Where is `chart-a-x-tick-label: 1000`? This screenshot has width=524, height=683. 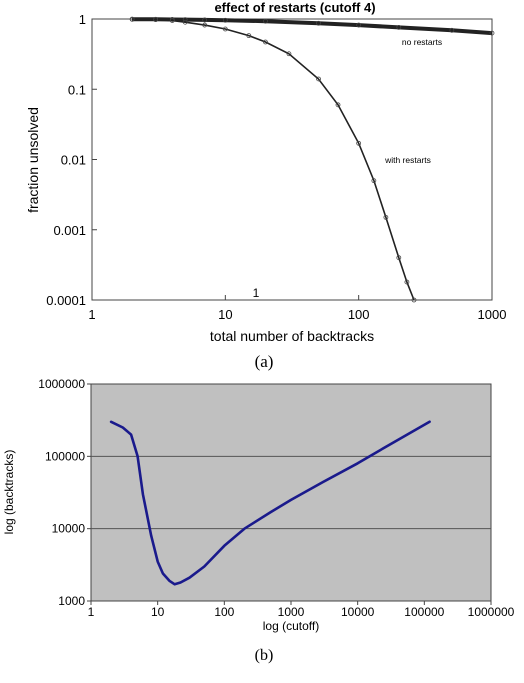
chart-a-x-tick-label: 1000 is located at coordinates (492, 314).